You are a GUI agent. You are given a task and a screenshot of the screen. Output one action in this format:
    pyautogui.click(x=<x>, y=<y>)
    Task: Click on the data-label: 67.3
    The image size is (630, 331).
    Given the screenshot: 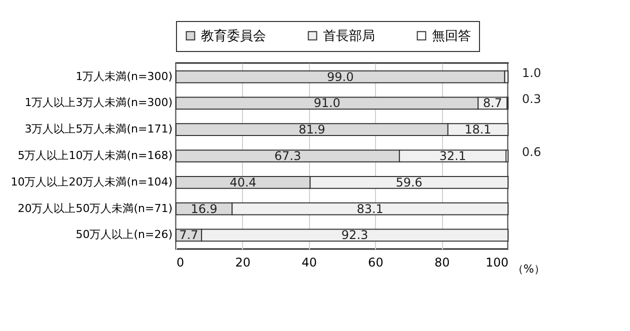 What is the action you would take?
    pyautogui.click(x=288, y=156)
    